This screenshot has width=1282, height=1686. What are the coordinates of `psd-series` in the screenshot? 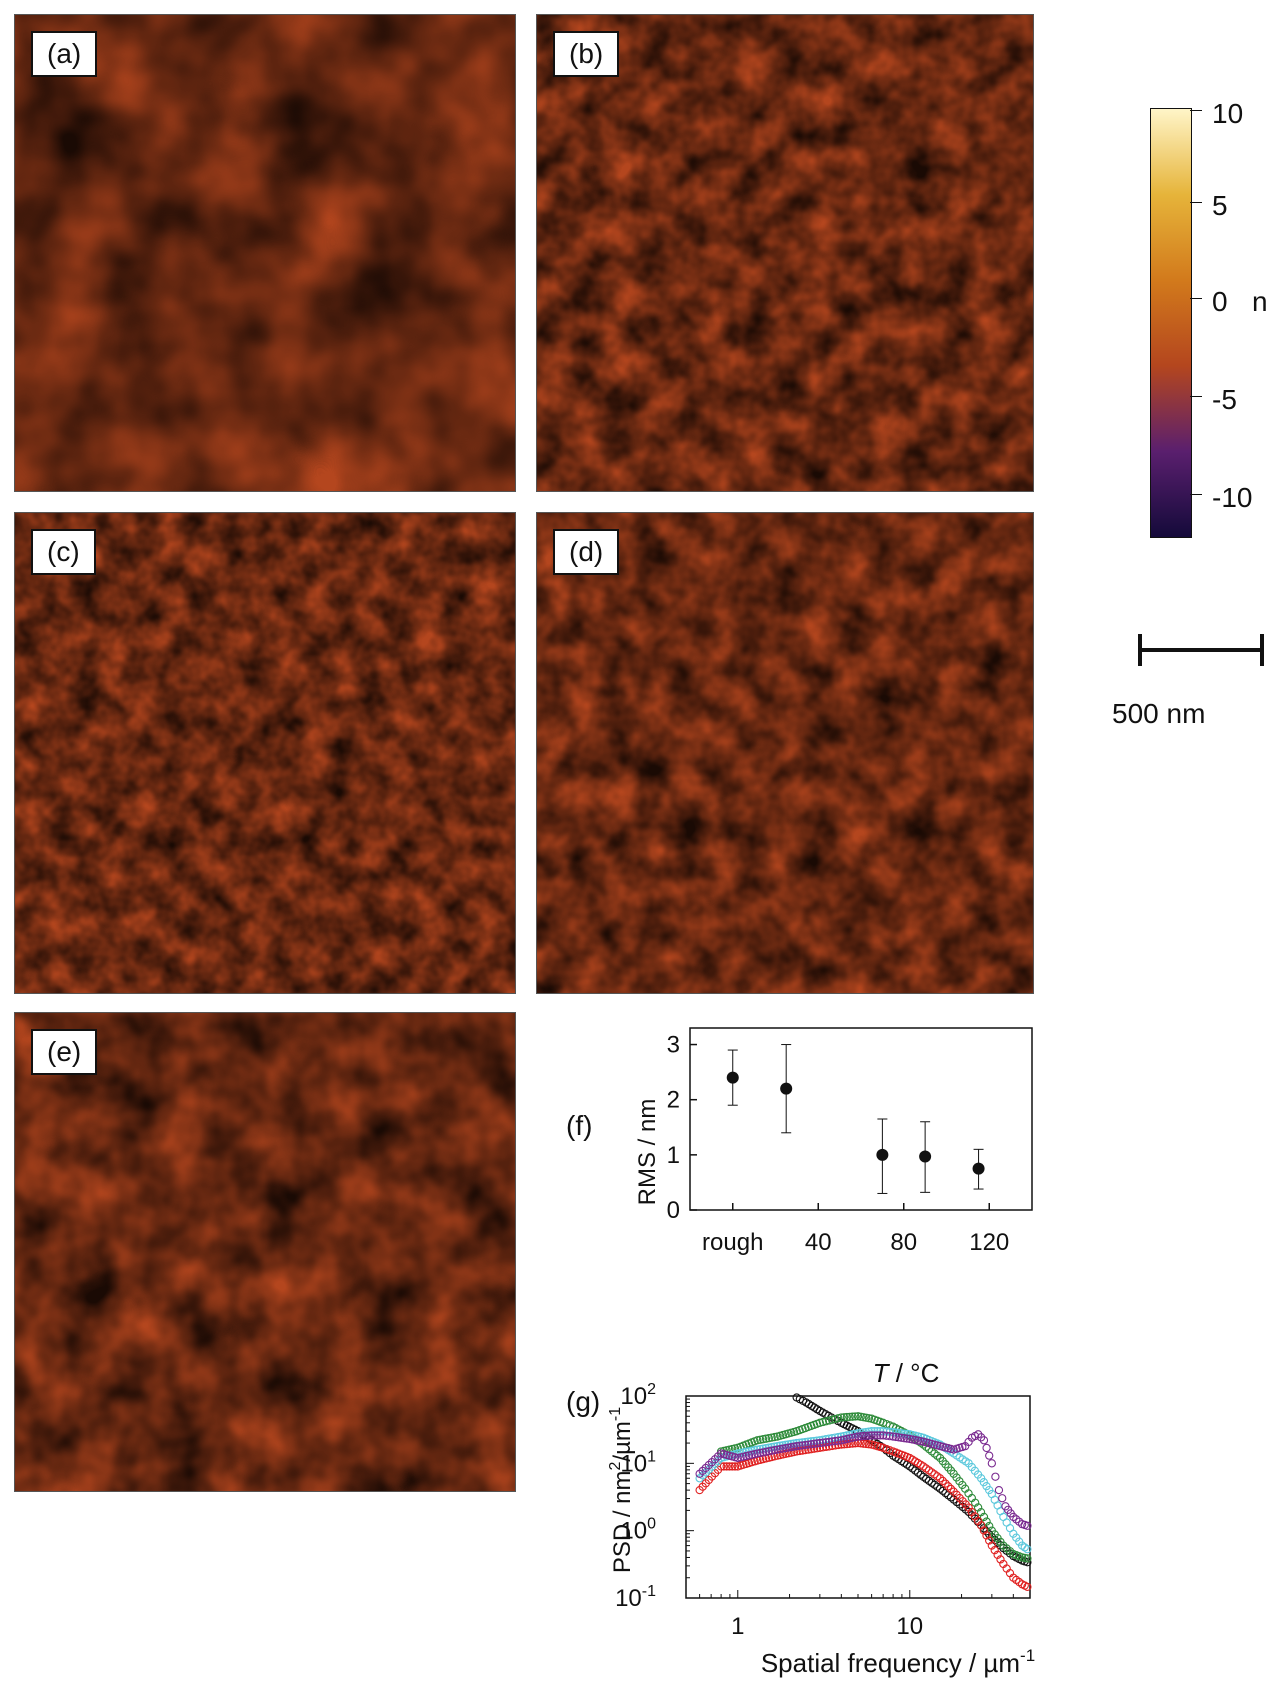 It's located at (874, 1487).